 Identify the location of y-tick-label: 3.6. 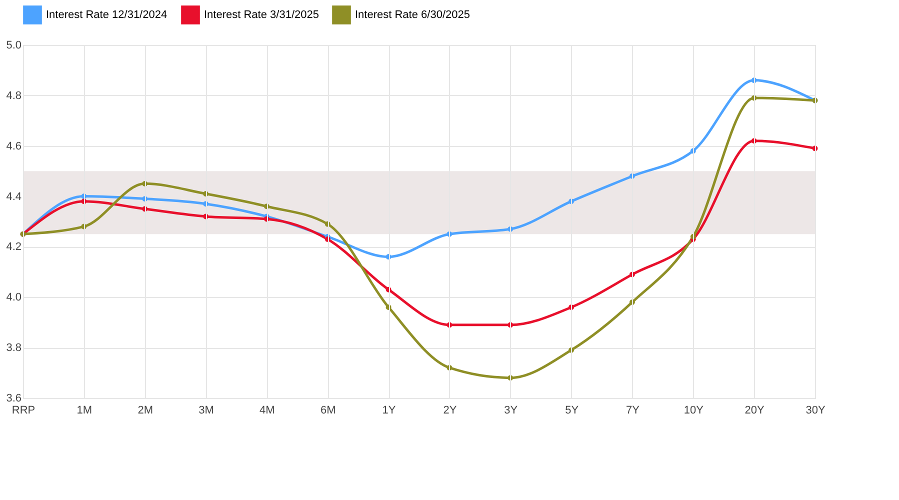
(14, 398).